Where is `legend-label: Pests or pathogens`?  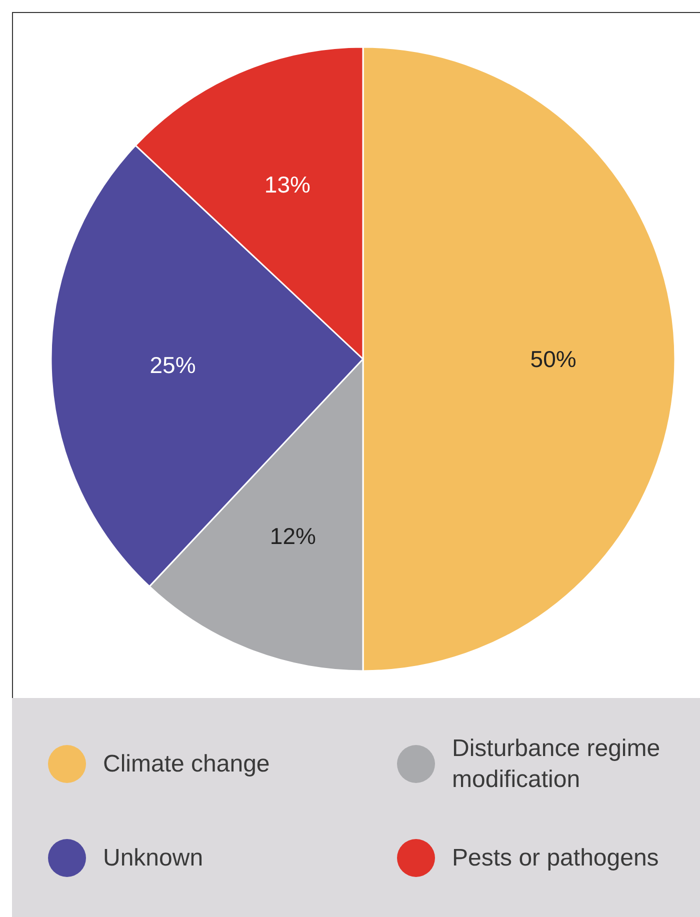
legend-label: Pests or pathogens is located at coordinates (555, 858).